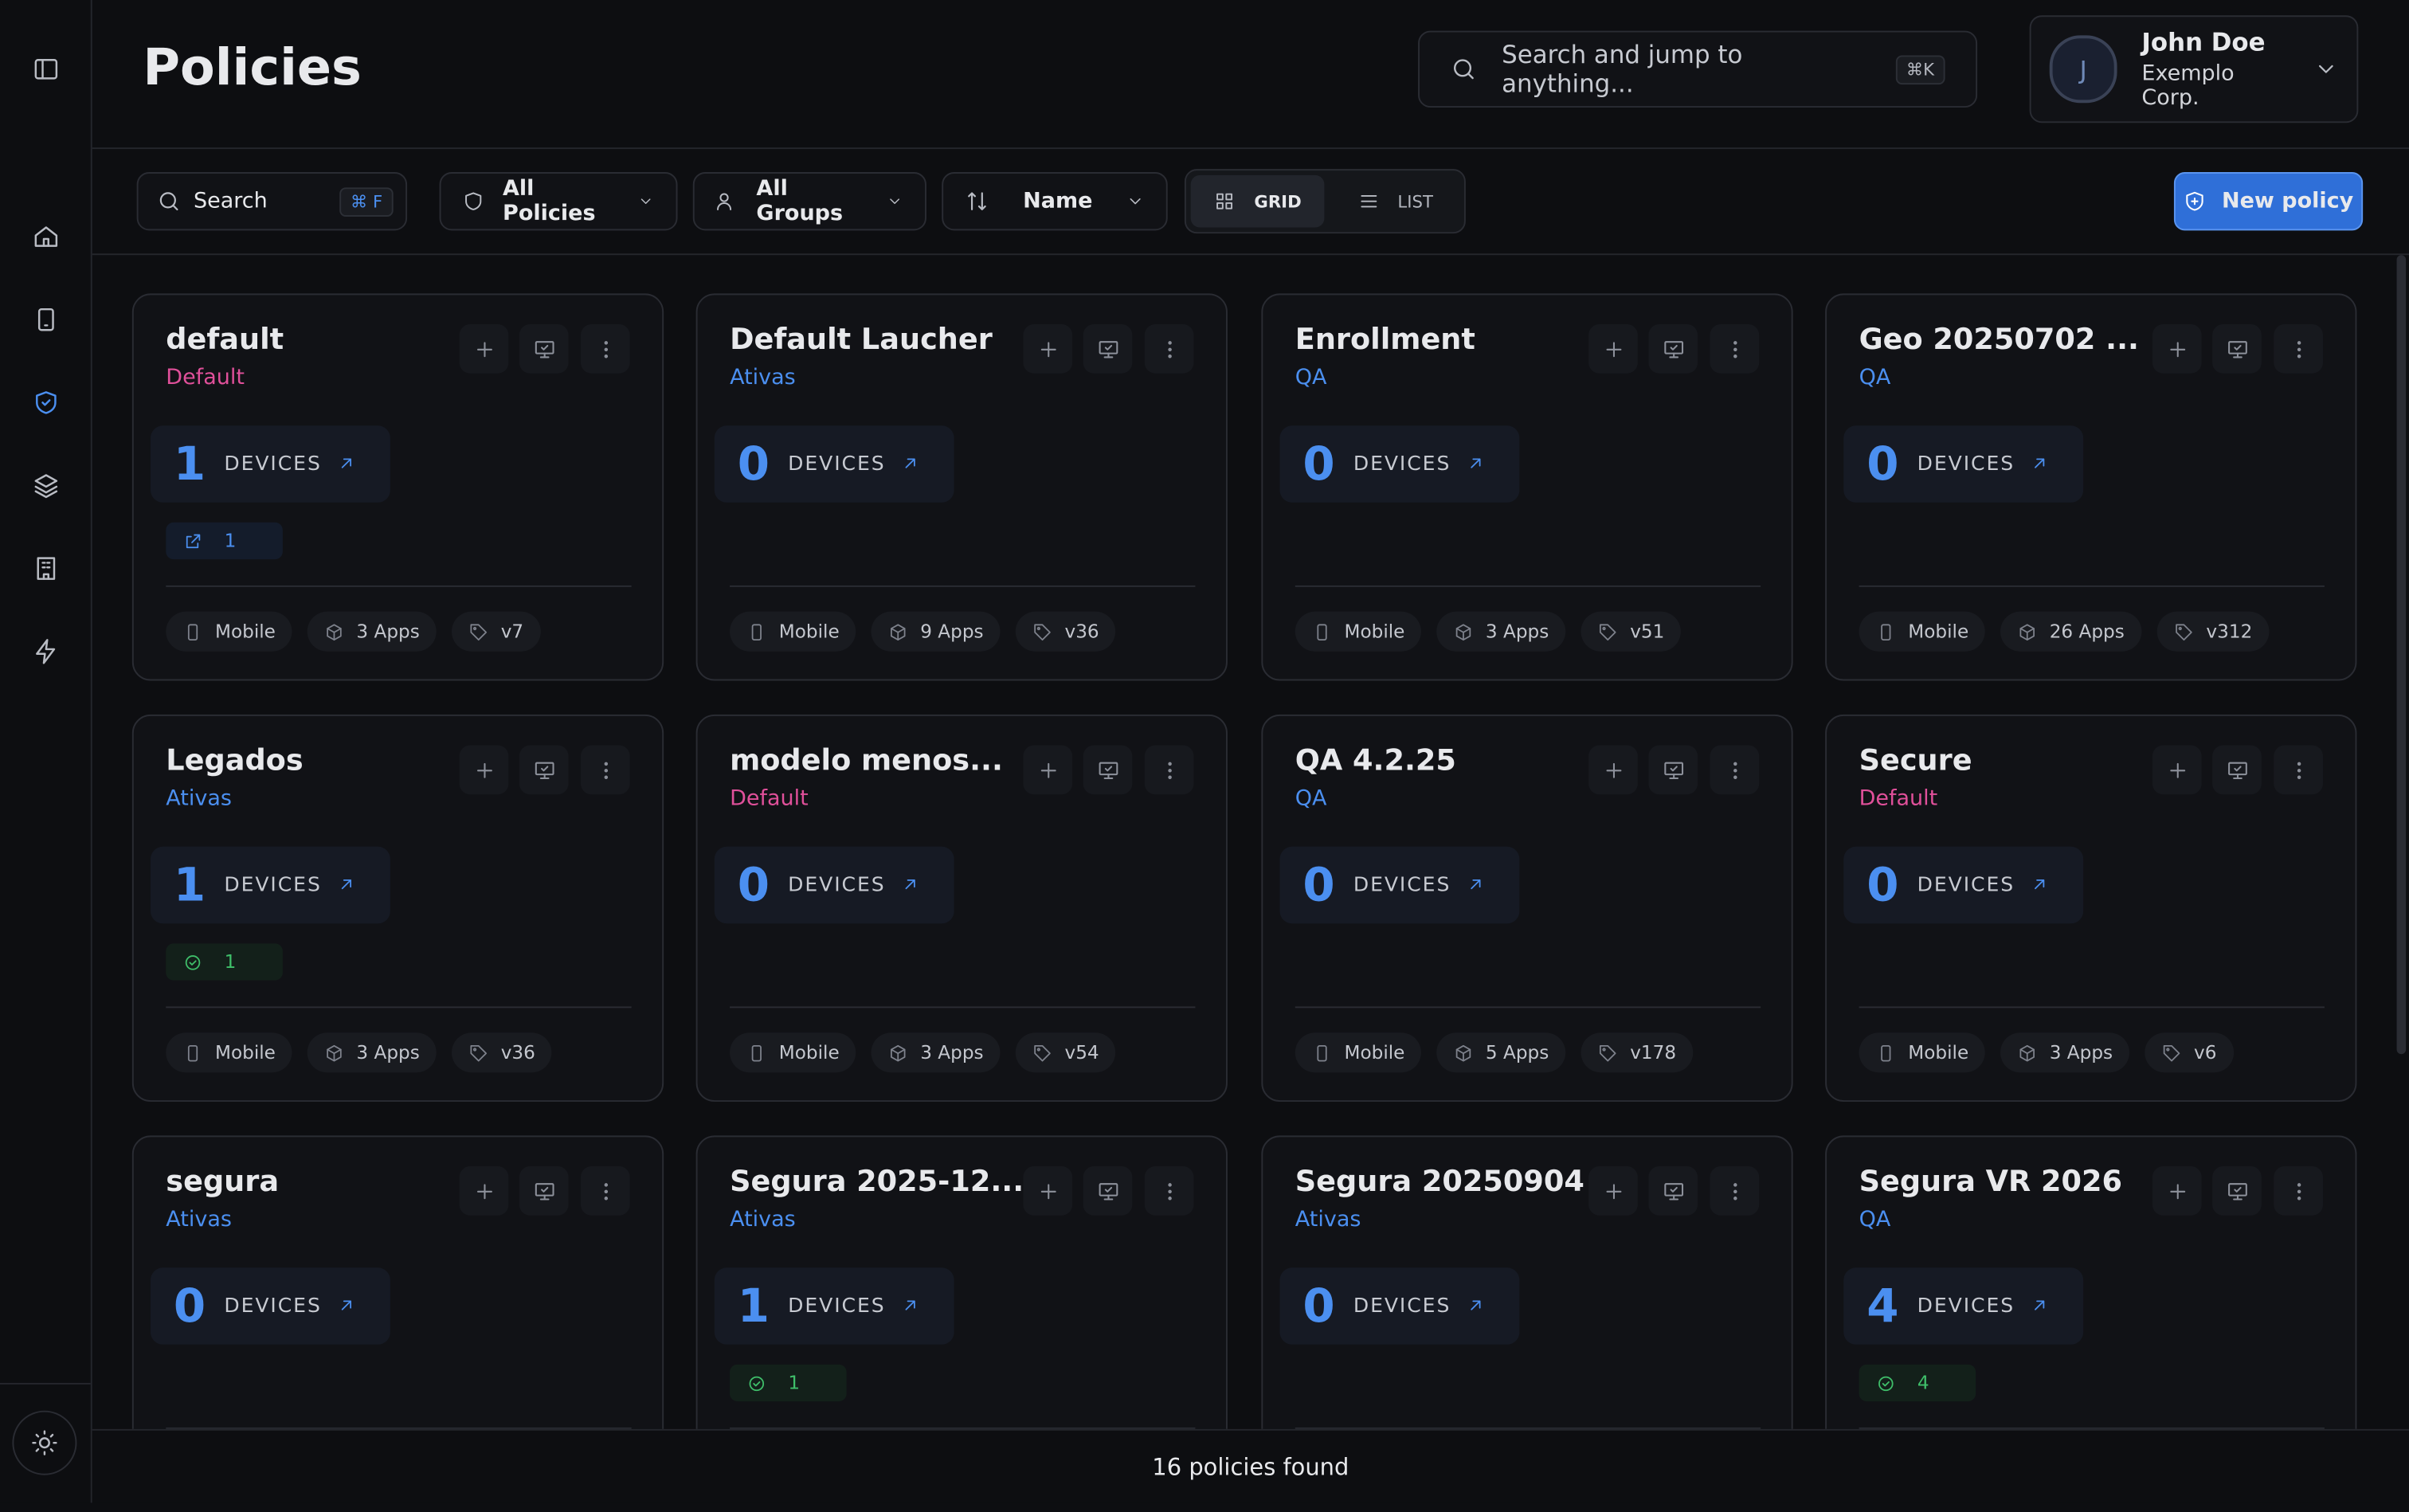 This screenshot has height=1512, width=2409. Describe the element at coordinates (46, 568) in the screenshot. I see `nav-organization` at that location.